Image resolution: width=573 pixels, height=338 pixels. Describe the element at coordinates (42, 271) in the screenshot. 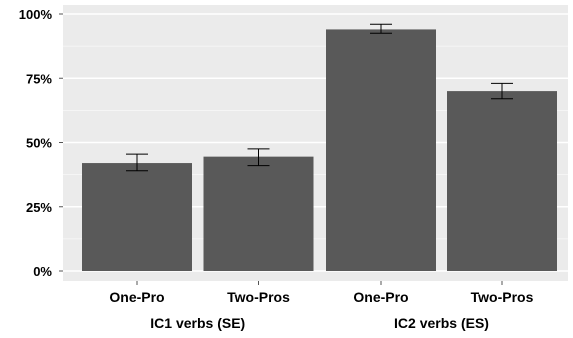

I see `y-tick-label: 0%` at that location.